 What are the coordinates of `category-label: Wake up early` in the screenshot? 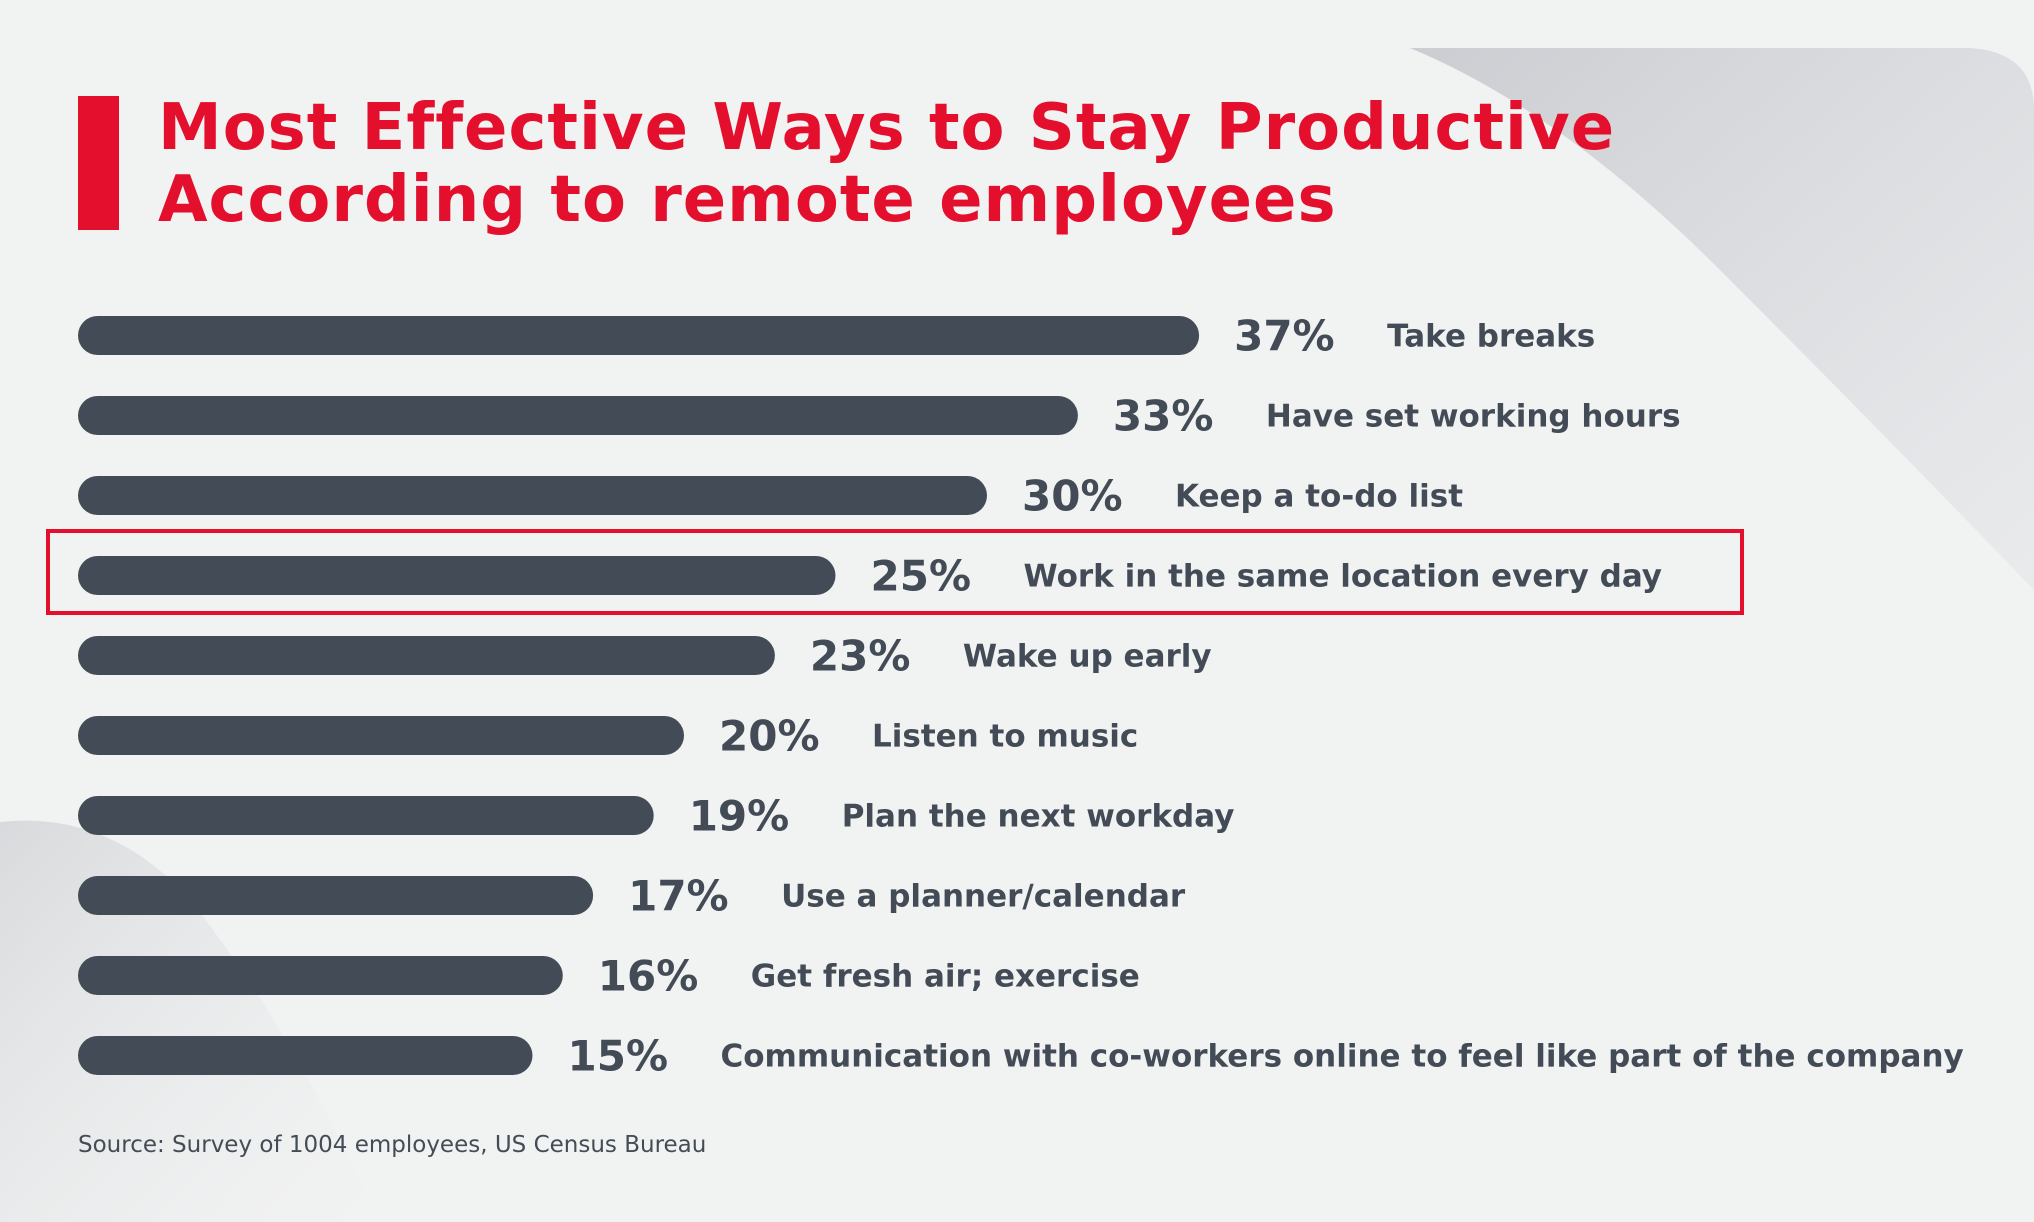 It's located at (1087, 657).